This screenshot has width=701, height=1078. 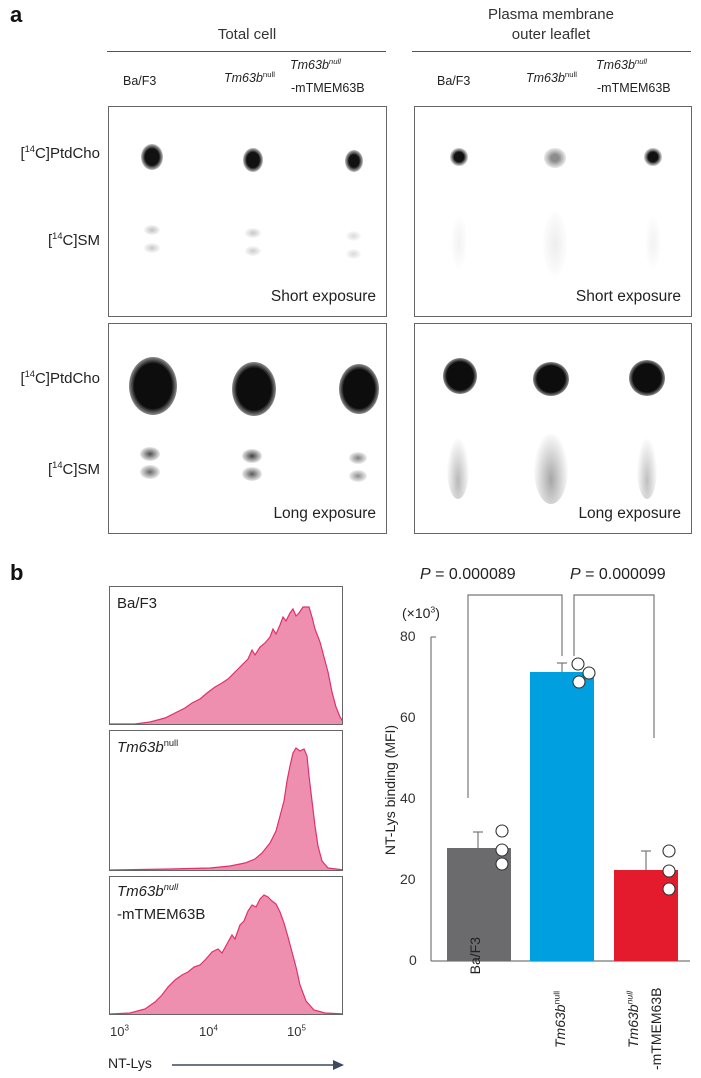 I want to click on exposure-label-long: Long exposure, so click(x=324, y=513).